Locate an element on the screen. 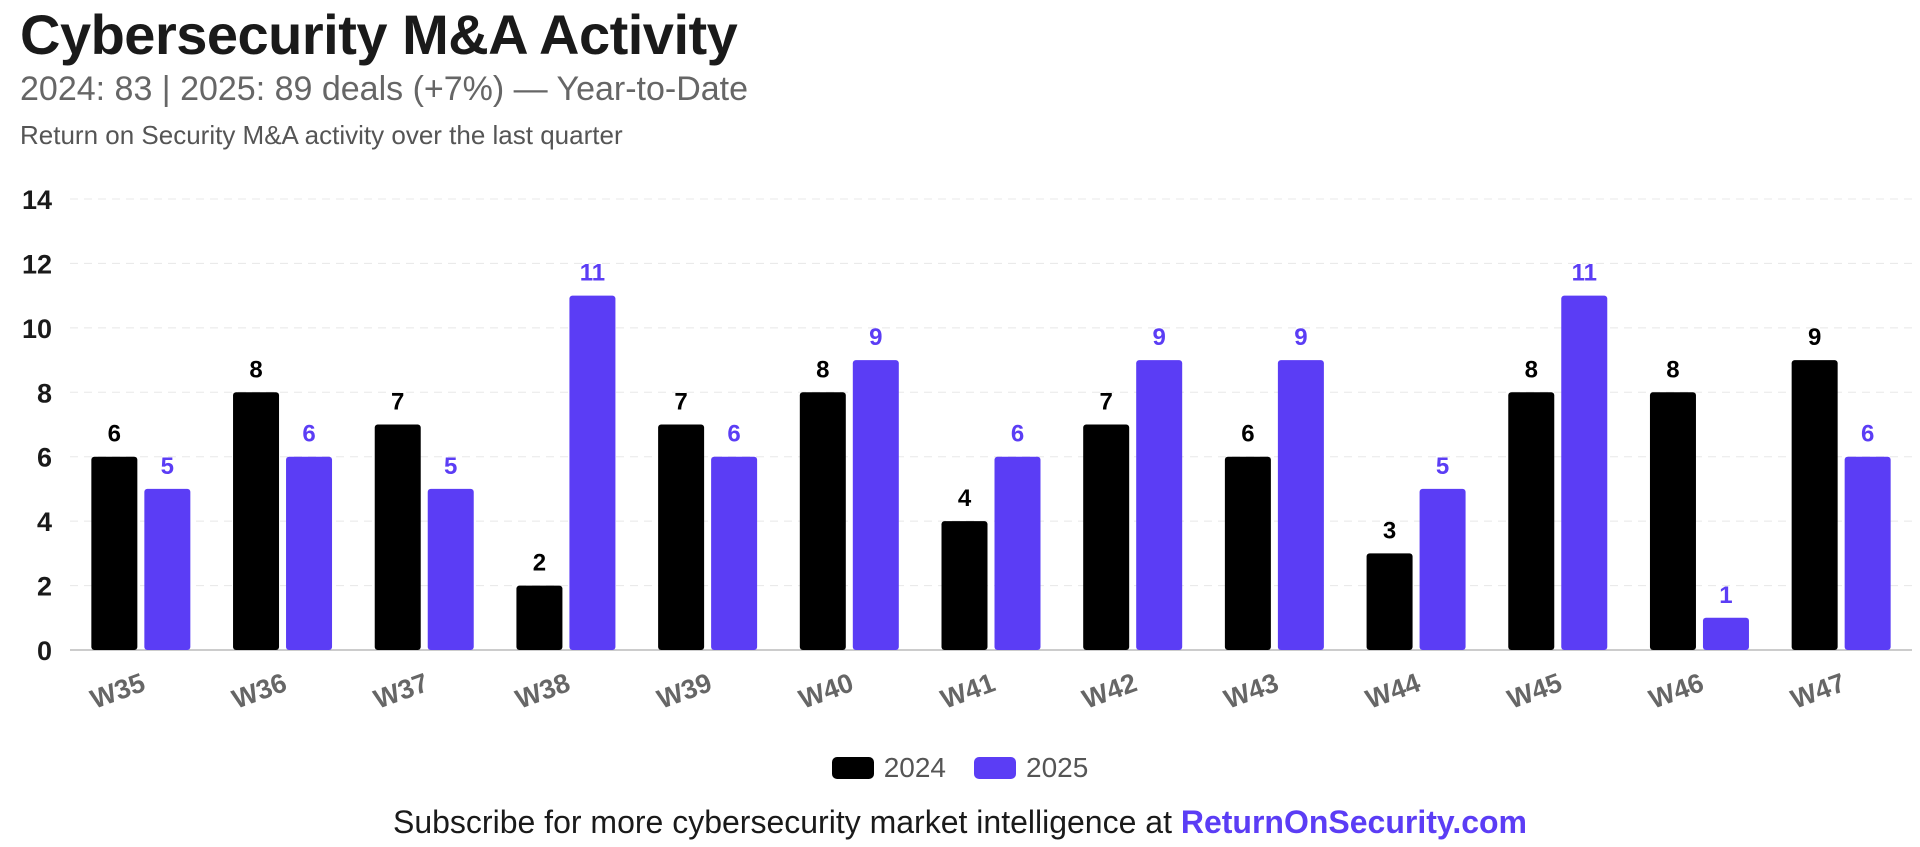 The width and height of the screenshot is (1920, 847). bar-2025-W35 is located at coordinates (167, 569).